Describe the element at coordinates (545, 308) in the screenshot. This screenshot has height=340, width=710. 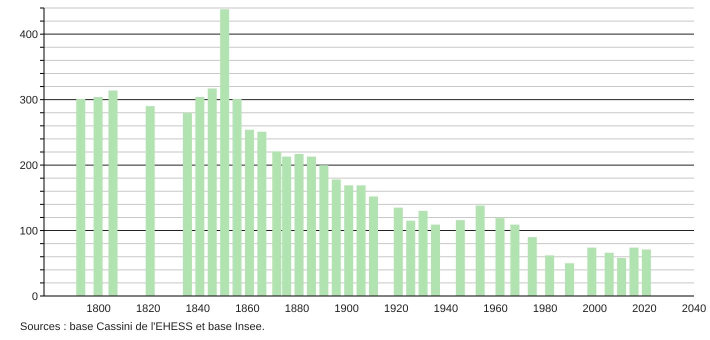
I see `x-tick-label: 1980` at that location.